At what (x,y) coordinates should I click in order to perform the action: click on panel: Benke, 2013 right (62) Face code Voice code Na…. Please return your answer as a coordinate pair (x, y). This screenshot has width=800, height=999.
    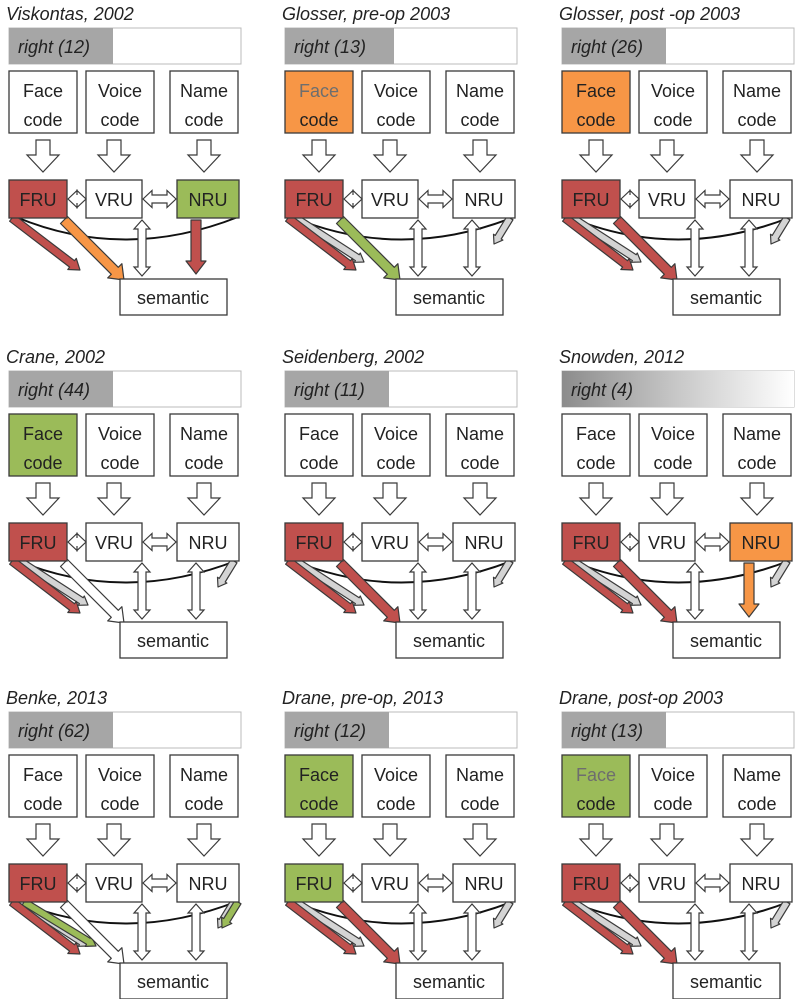
    Looking at the image, I should click on (124, 843).